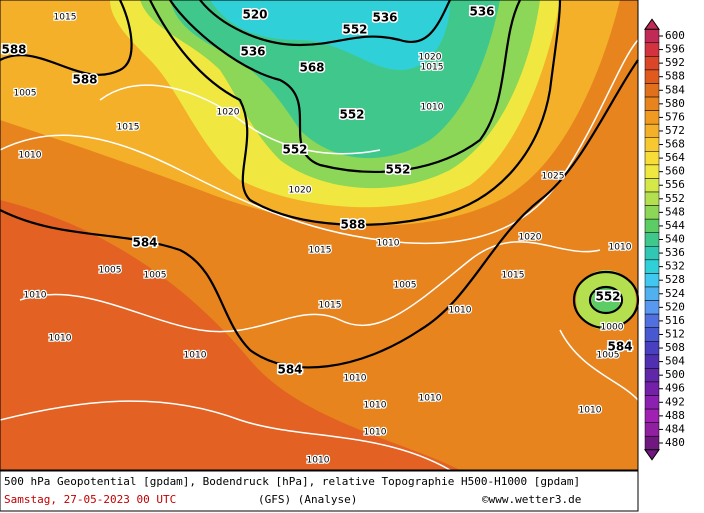 The width and height of the screenshot is (704, 513). What do you see at coordinates (675, 333) in the screenshot?
I see `colorbar-label: 512` at bounding box center [675, 333].